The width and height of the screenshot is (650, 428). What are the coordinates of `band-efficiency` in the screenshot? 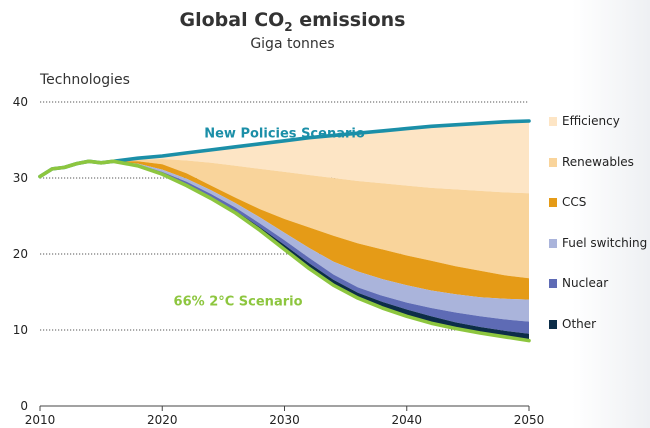 It's located at (284, 157).